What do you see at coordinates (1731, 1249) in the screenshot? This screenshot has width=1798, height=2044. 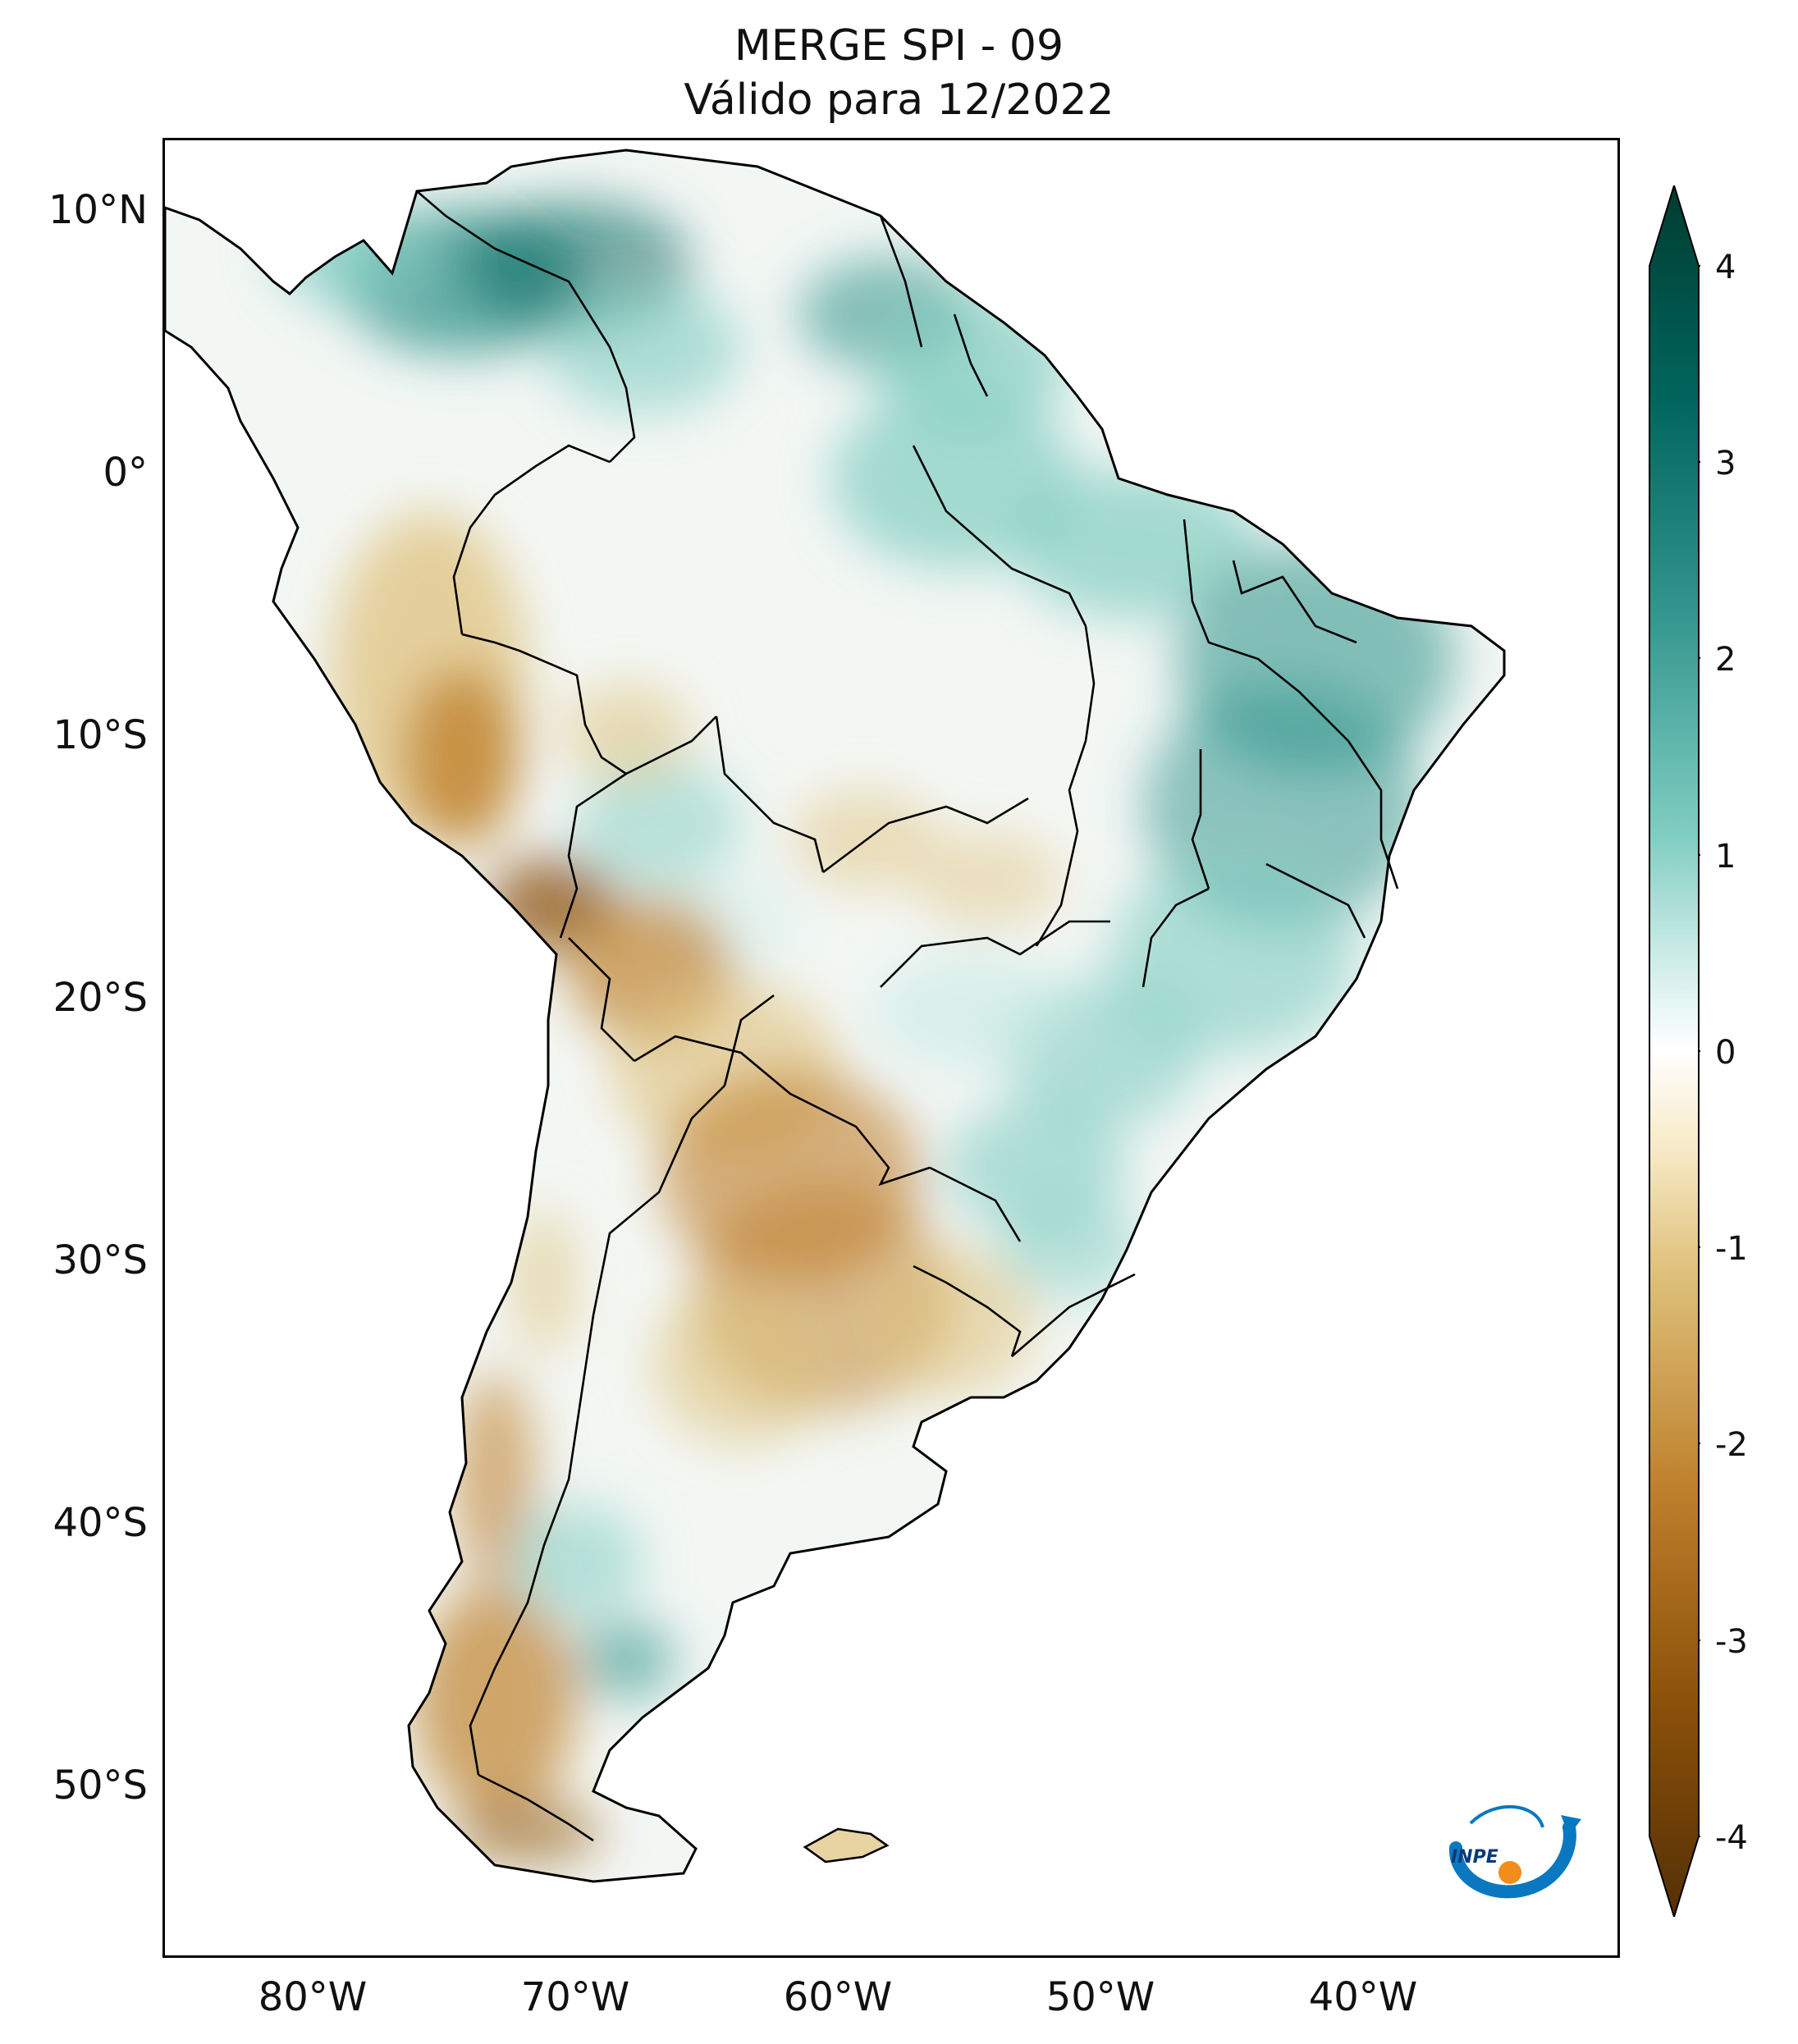 I see `colorbar-tick-minus1: -1` at bounding box center [1731, 1249].